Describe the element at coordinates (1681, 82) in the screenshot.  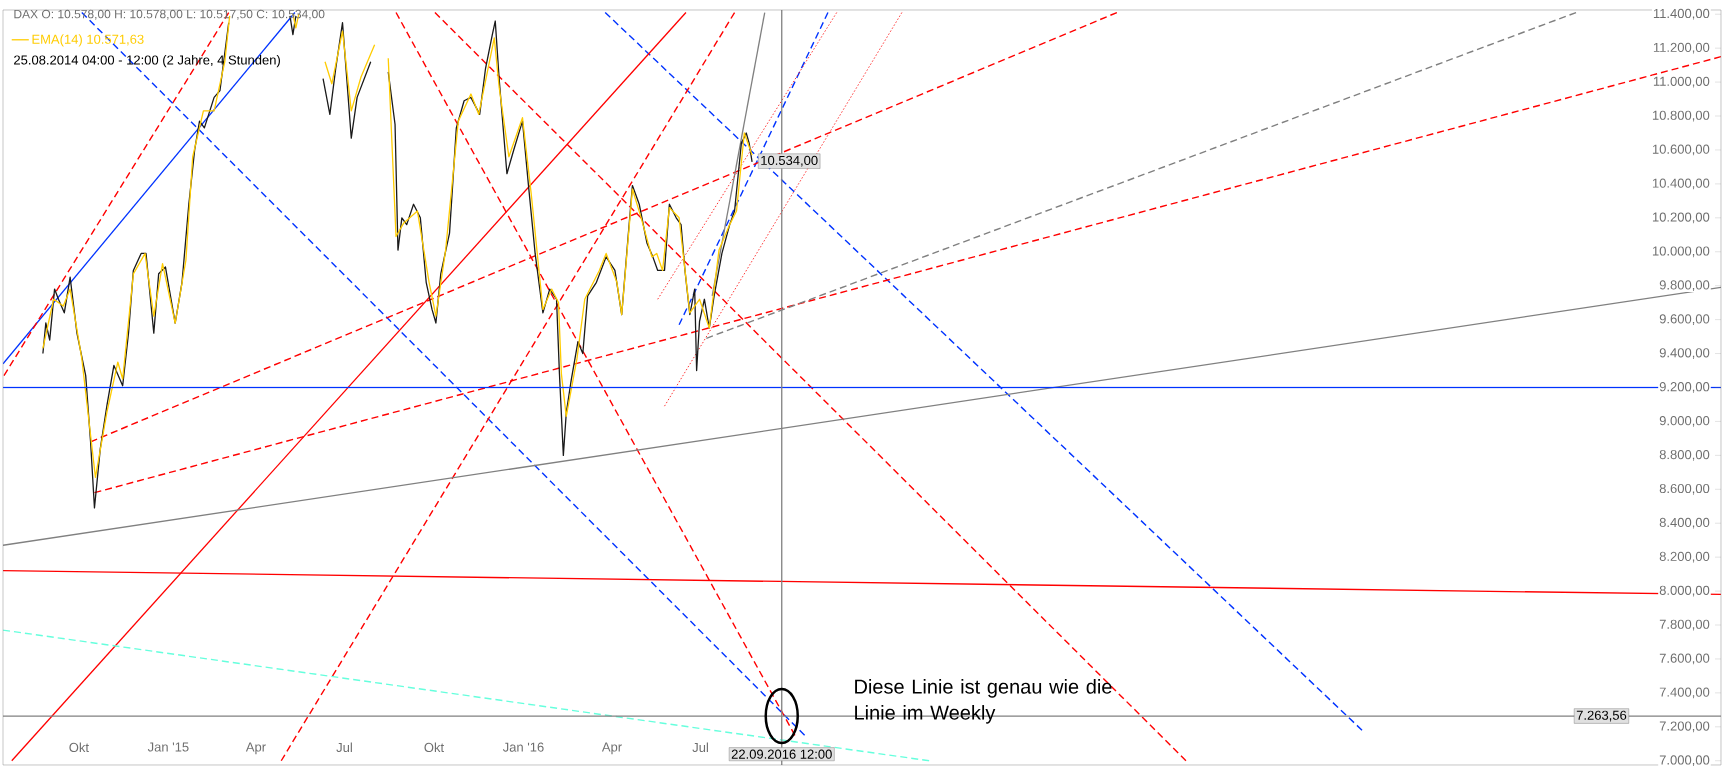
I see `y-tick-label: 11.000,00` at that location.